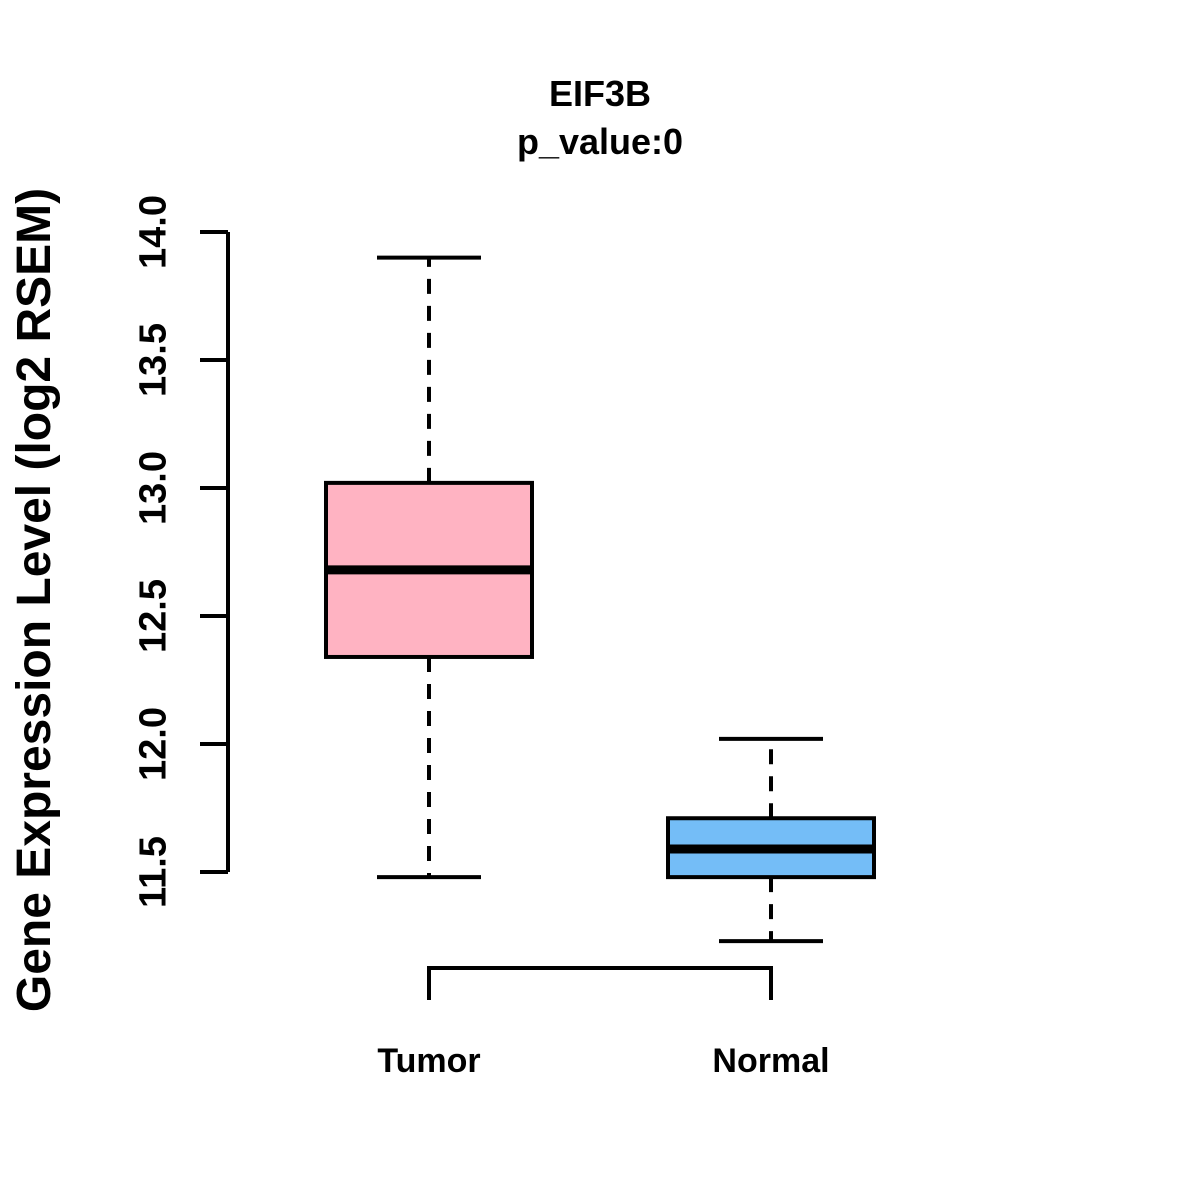 Image resolution: width=1200 pixels, height=1200 pixels. Describe the element at coordinates (34, 600) in the screenshot. I see `y-axis-title: Gene Expression Level (log2 RSEM)` at that location.